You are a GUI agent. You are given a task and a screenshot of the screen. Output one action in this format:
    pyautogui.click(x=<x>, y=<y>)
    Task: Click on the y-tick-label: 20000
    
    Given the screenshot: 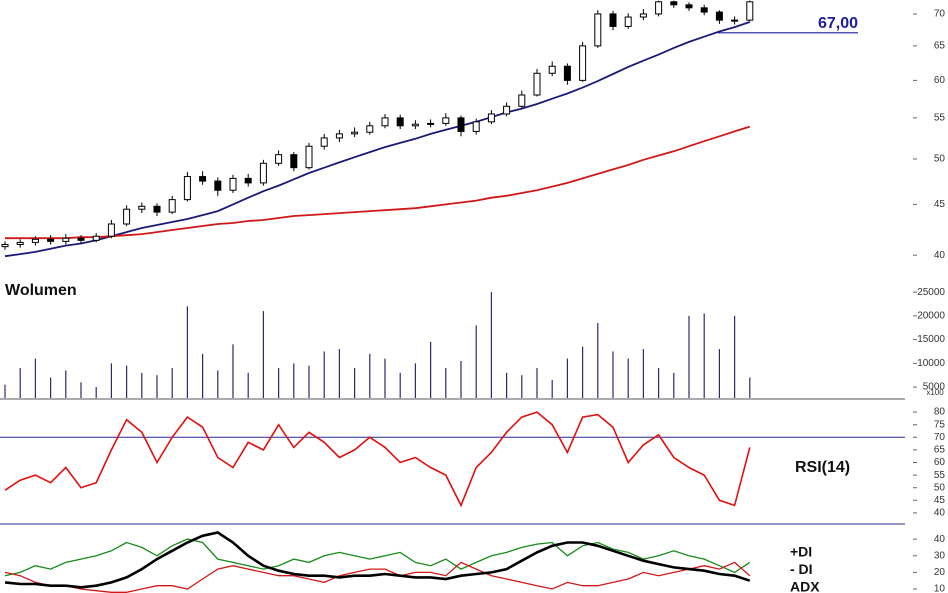 What is the action you would take?
    pyautogui.click(x=931, y=316)
    